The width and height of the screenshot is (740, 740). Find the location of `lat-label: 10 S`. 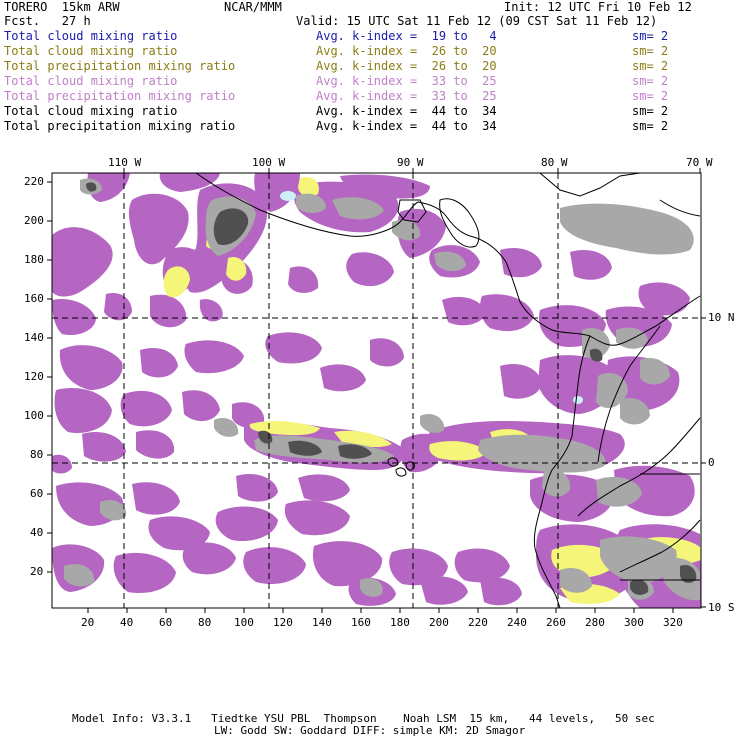

lat-label: 10 S is located at coordinates (721, 607).